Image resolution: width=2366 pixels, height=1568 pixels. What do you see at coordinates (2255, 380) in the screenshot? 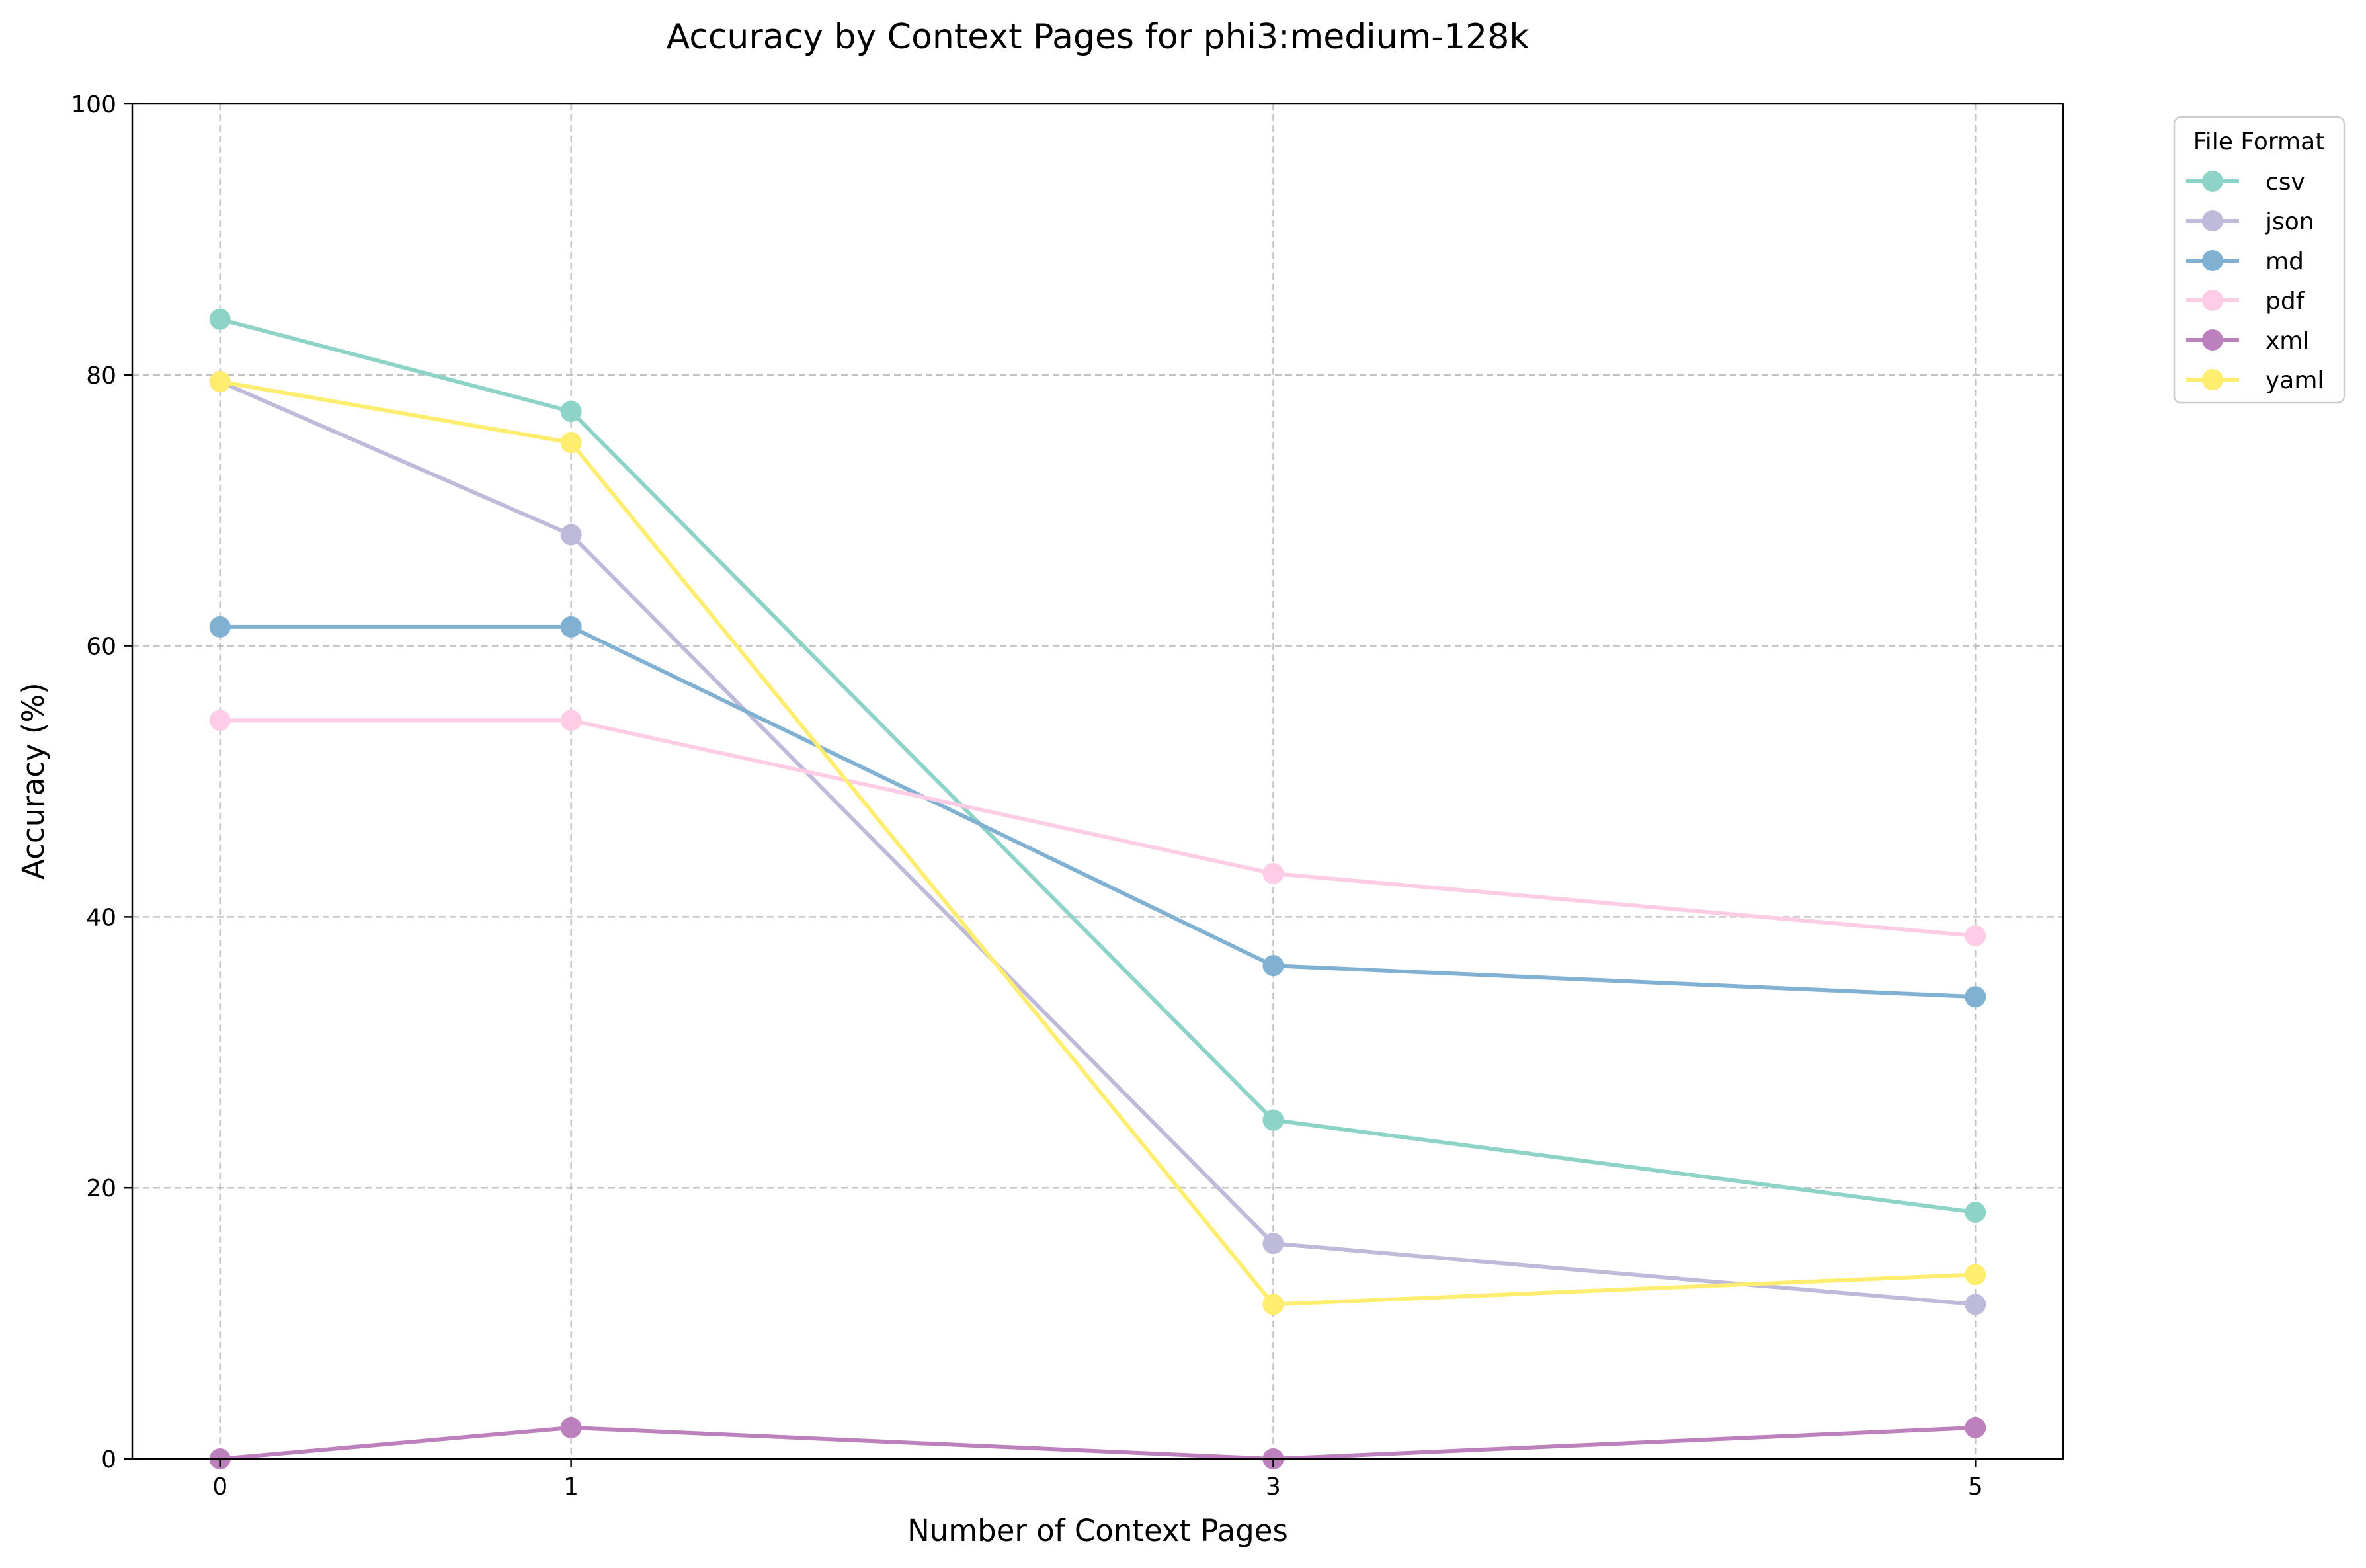
I see `legend-item-yaml: yaml` at bounding box center [2255, 380].